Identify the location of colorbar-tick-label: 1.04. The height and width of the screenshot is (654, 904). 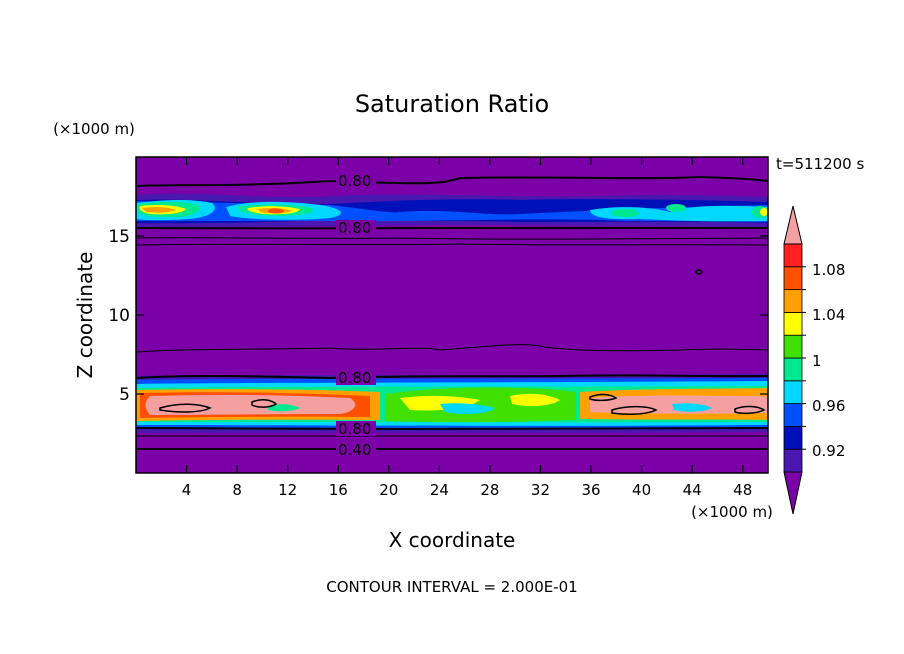
(828, 315).